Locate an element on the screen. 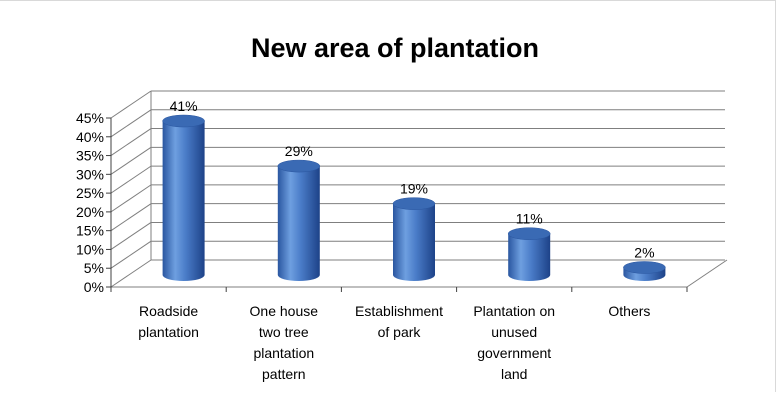  bar: 29% is located at coordinates (299, 212).